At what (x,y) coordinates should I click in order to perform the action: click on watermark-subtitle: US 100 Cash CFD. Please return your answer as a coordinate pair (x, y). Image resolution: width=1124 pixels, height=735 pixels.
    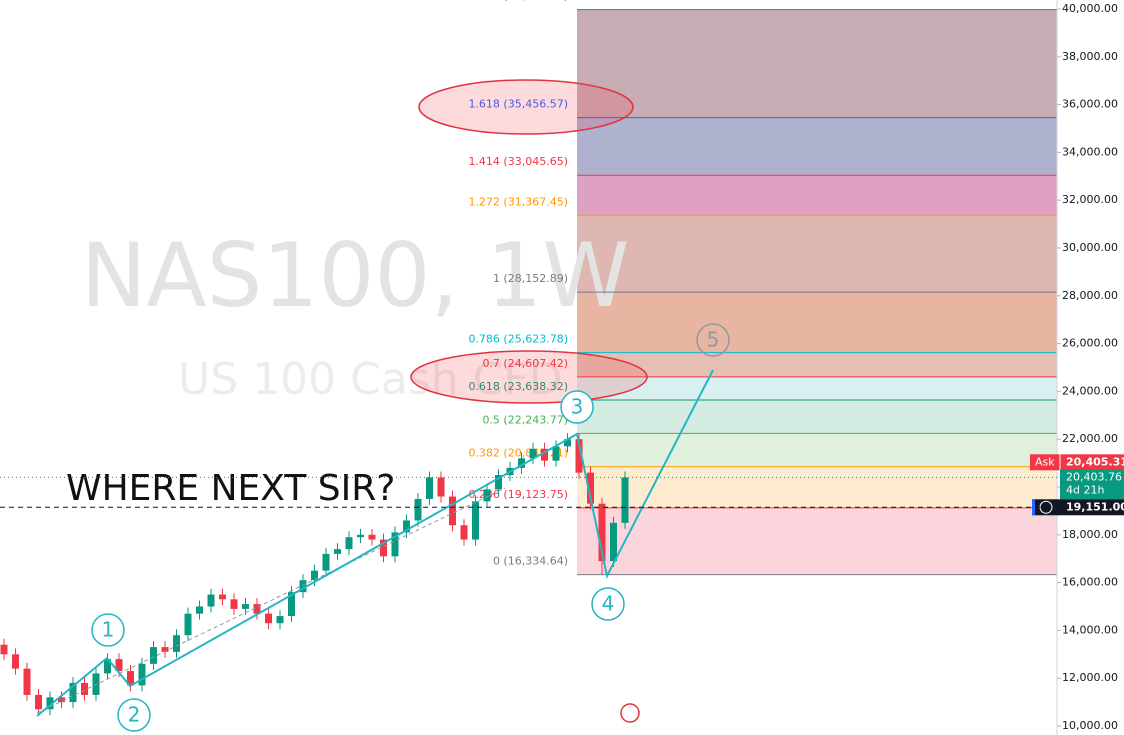
    Looking at the image, I should click on (370, 379).